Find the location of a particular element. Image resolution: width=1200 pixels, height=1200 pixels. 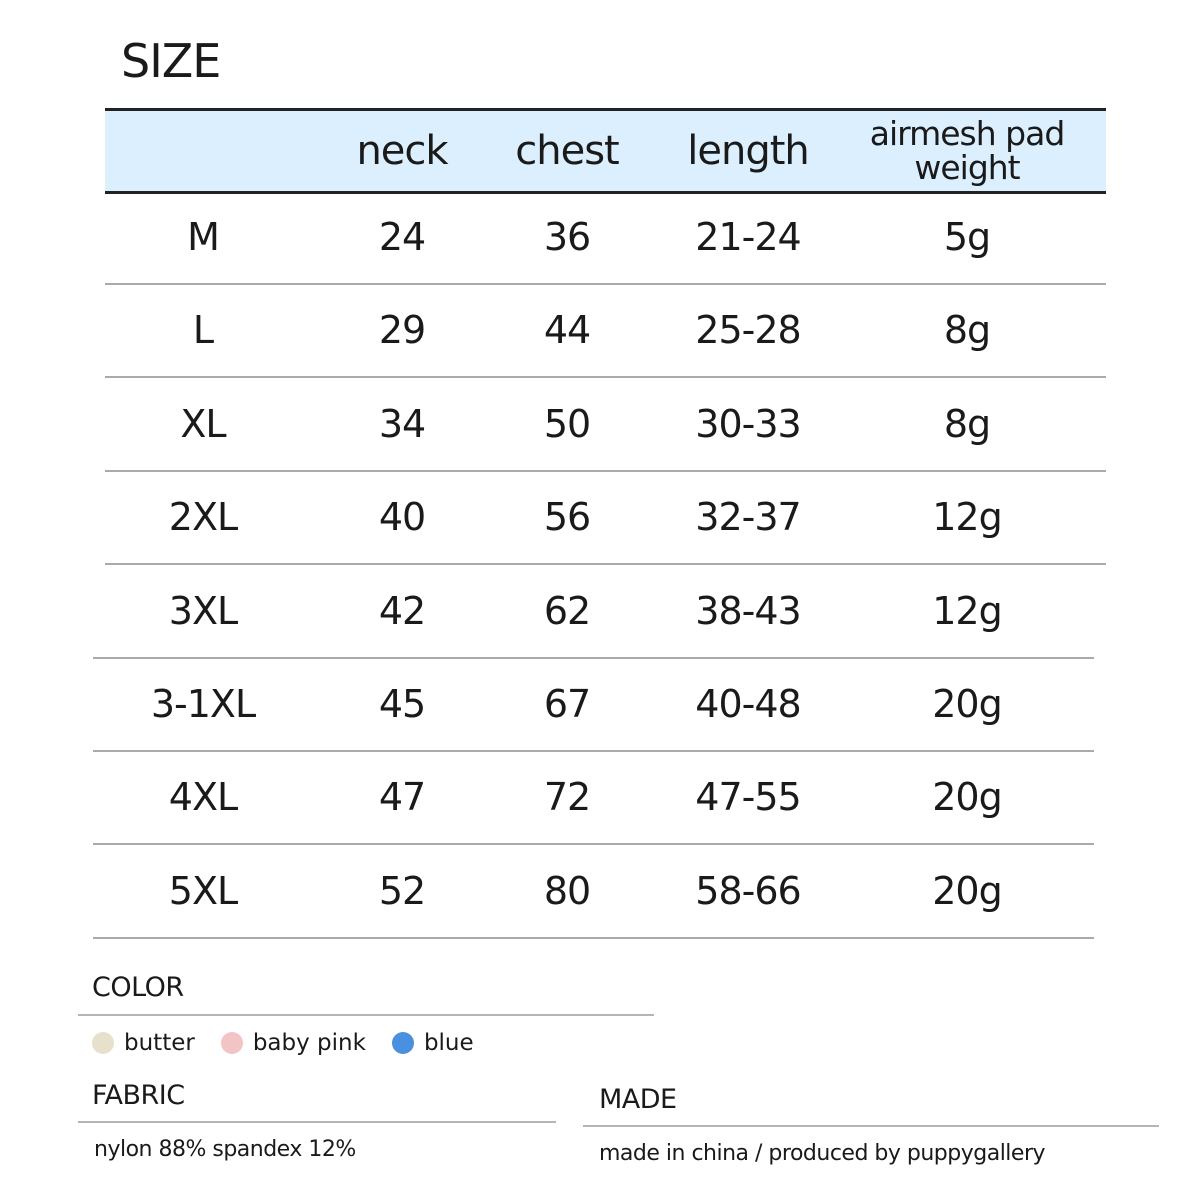

color-option: blue is located at coordinates (432, 1043).